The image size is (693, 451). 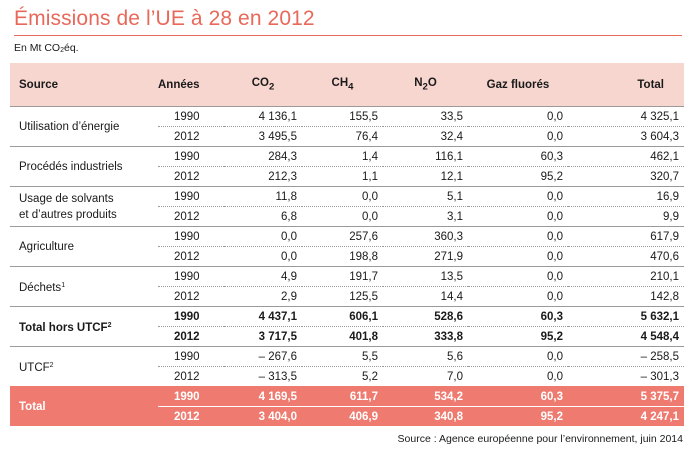 What do you see at coordinates (626, 196) in the screenshot?
I see `value-cell-total: 16,9` at bounding box center [626, 196].